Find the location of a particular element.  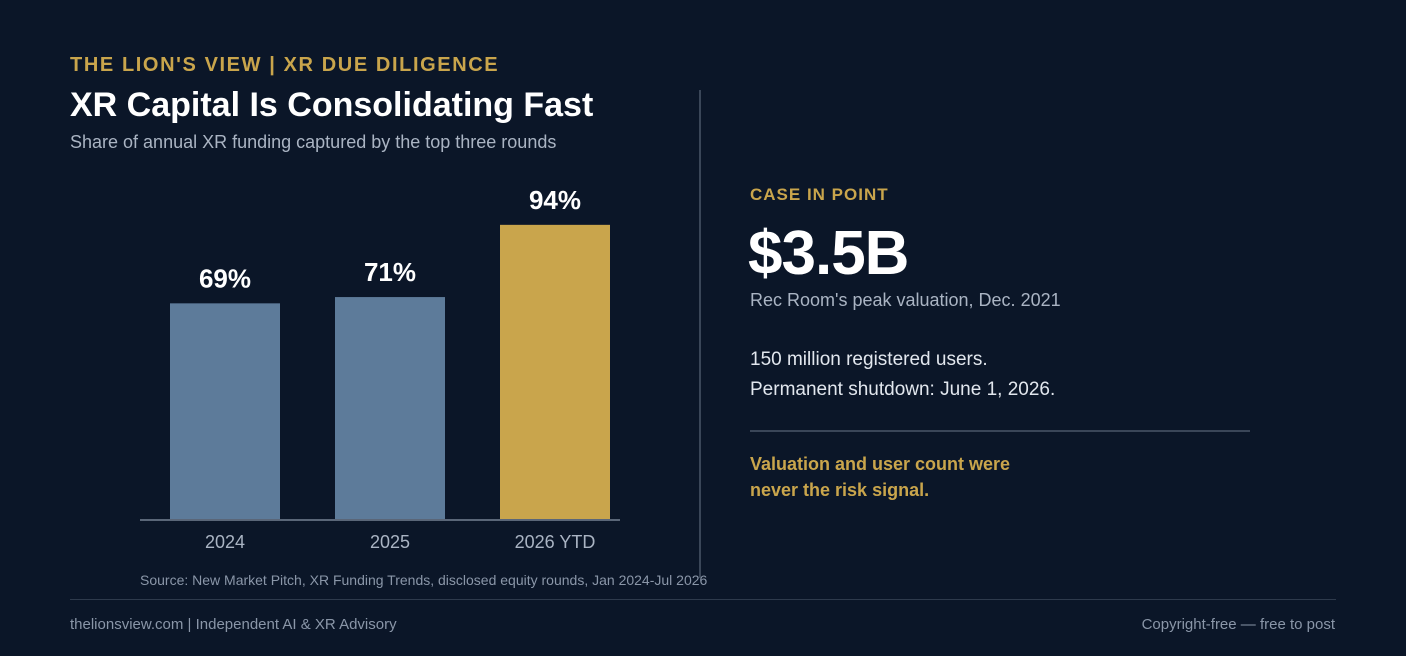

chart-title: XR Capital Is Consolidating Fast is located at coordinates (332, 105).